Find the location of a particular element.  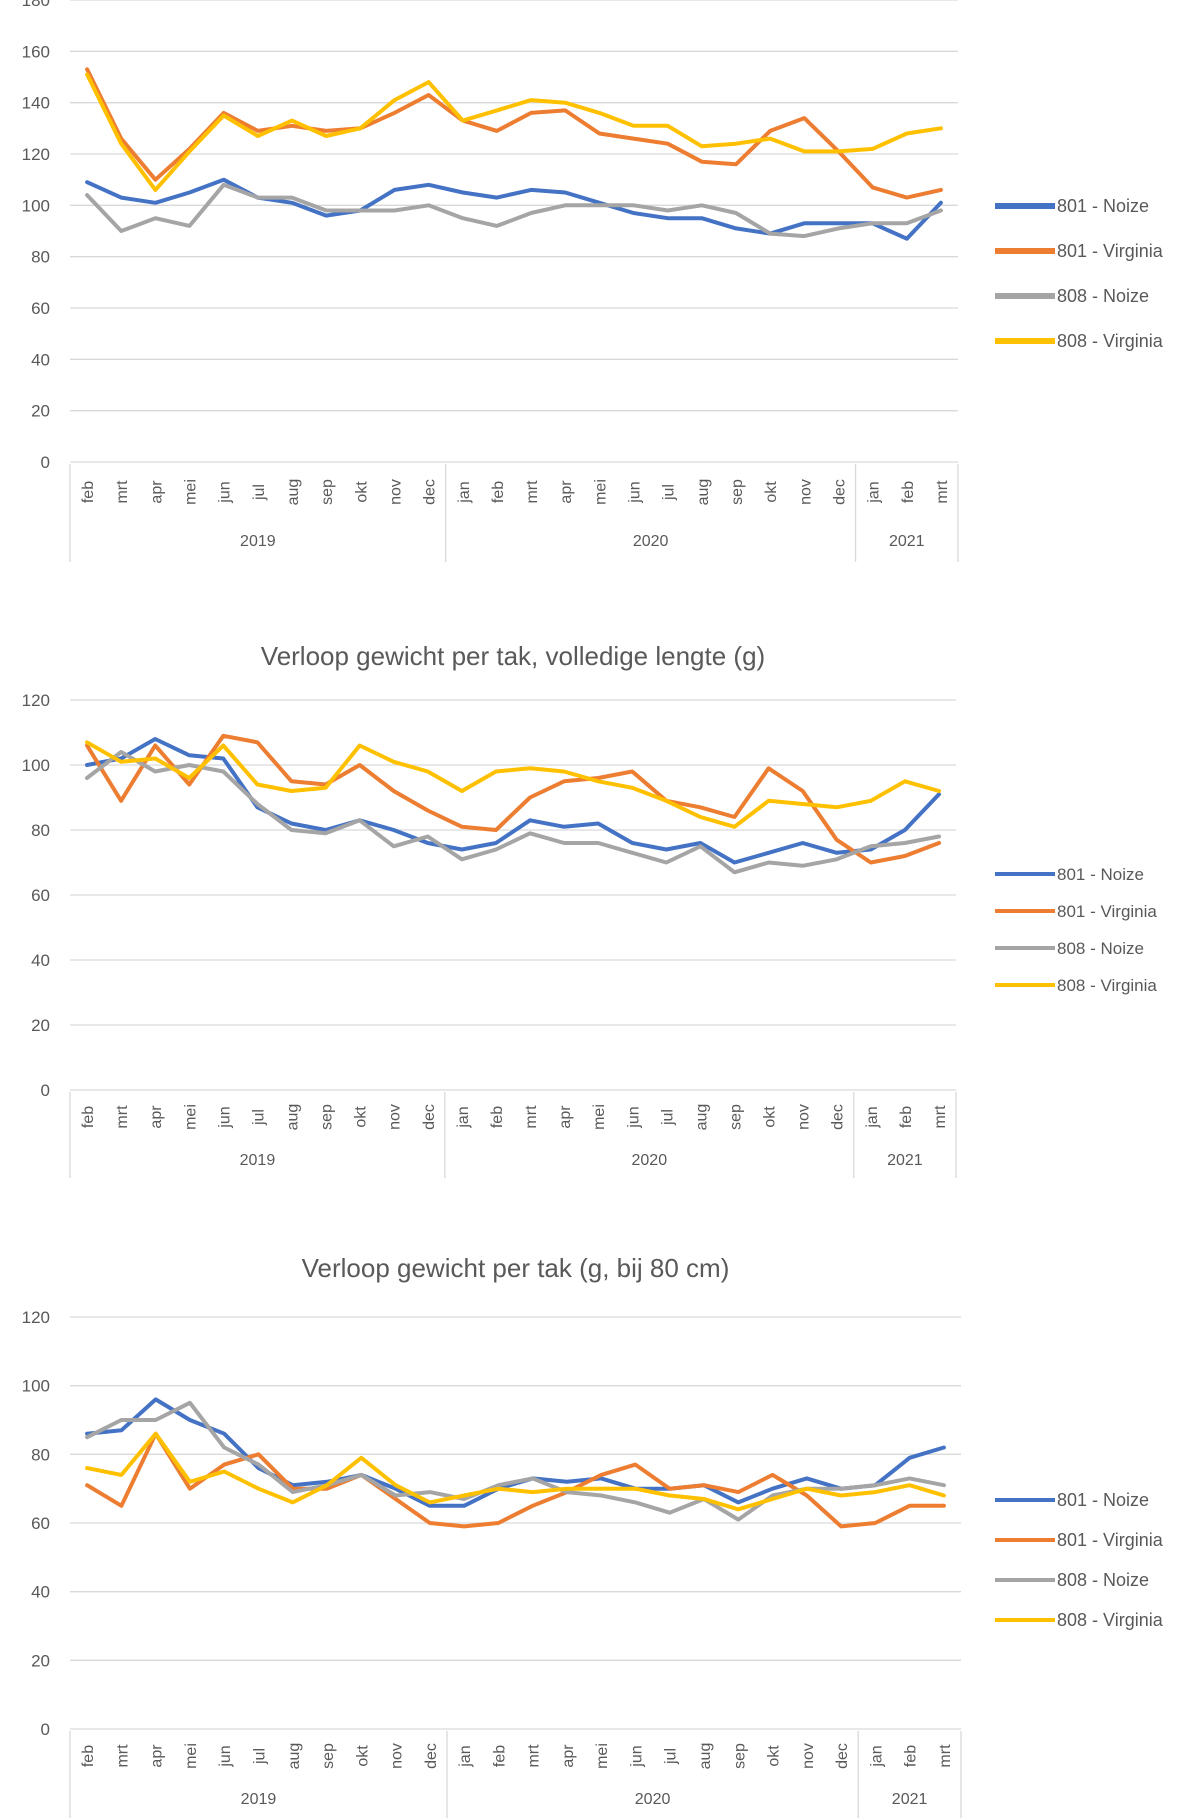

y-tick-label: 180 is located at coordinates (36, 5).